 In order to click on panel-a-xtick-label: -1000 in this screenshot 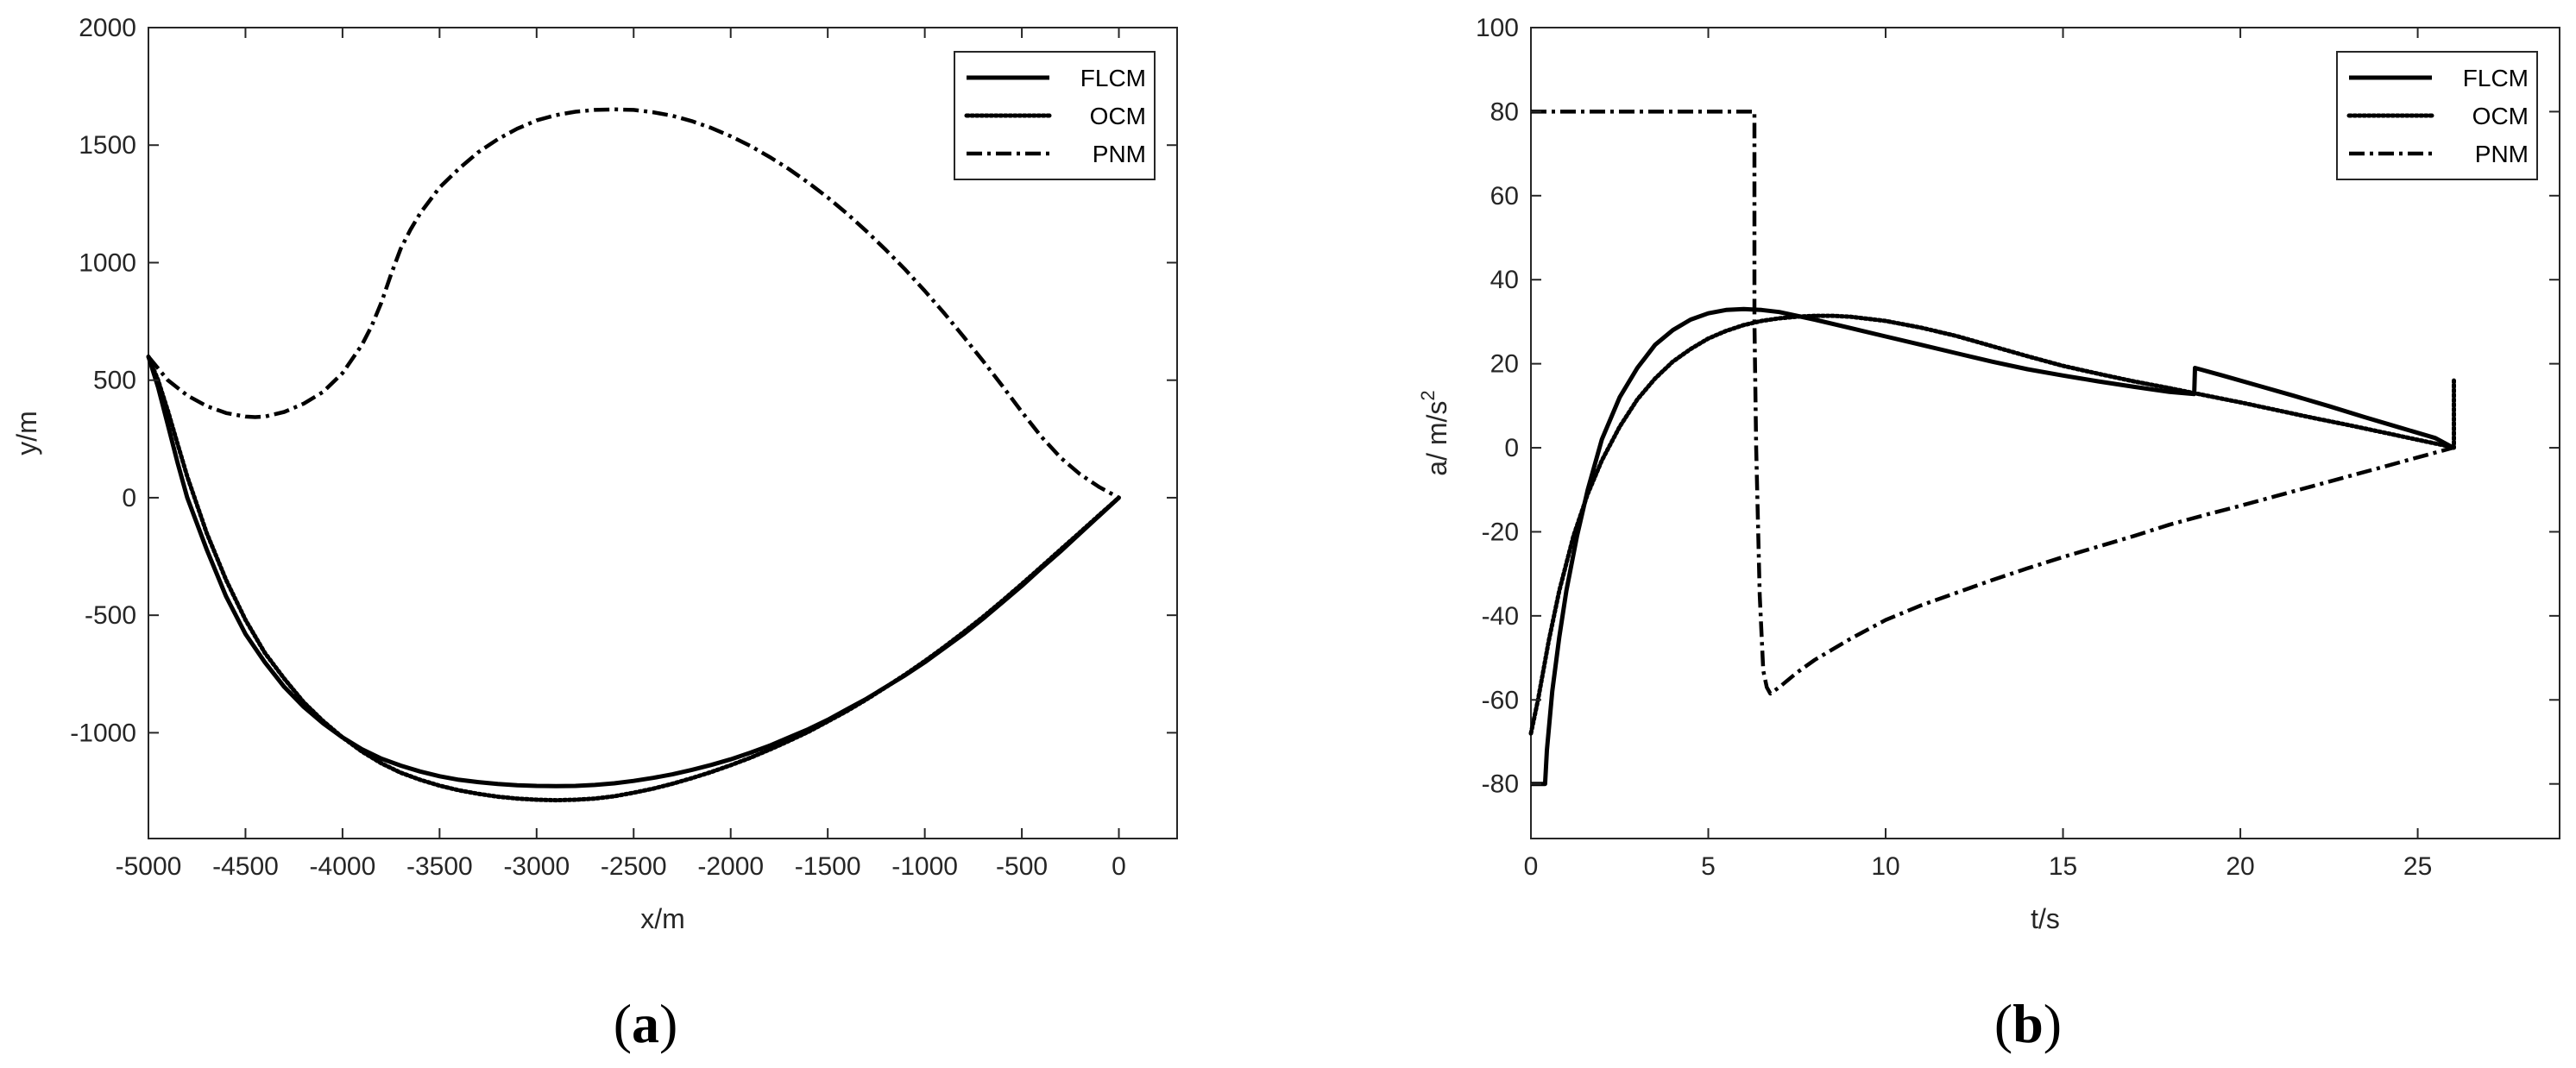, I will do `click(924, 866)`.